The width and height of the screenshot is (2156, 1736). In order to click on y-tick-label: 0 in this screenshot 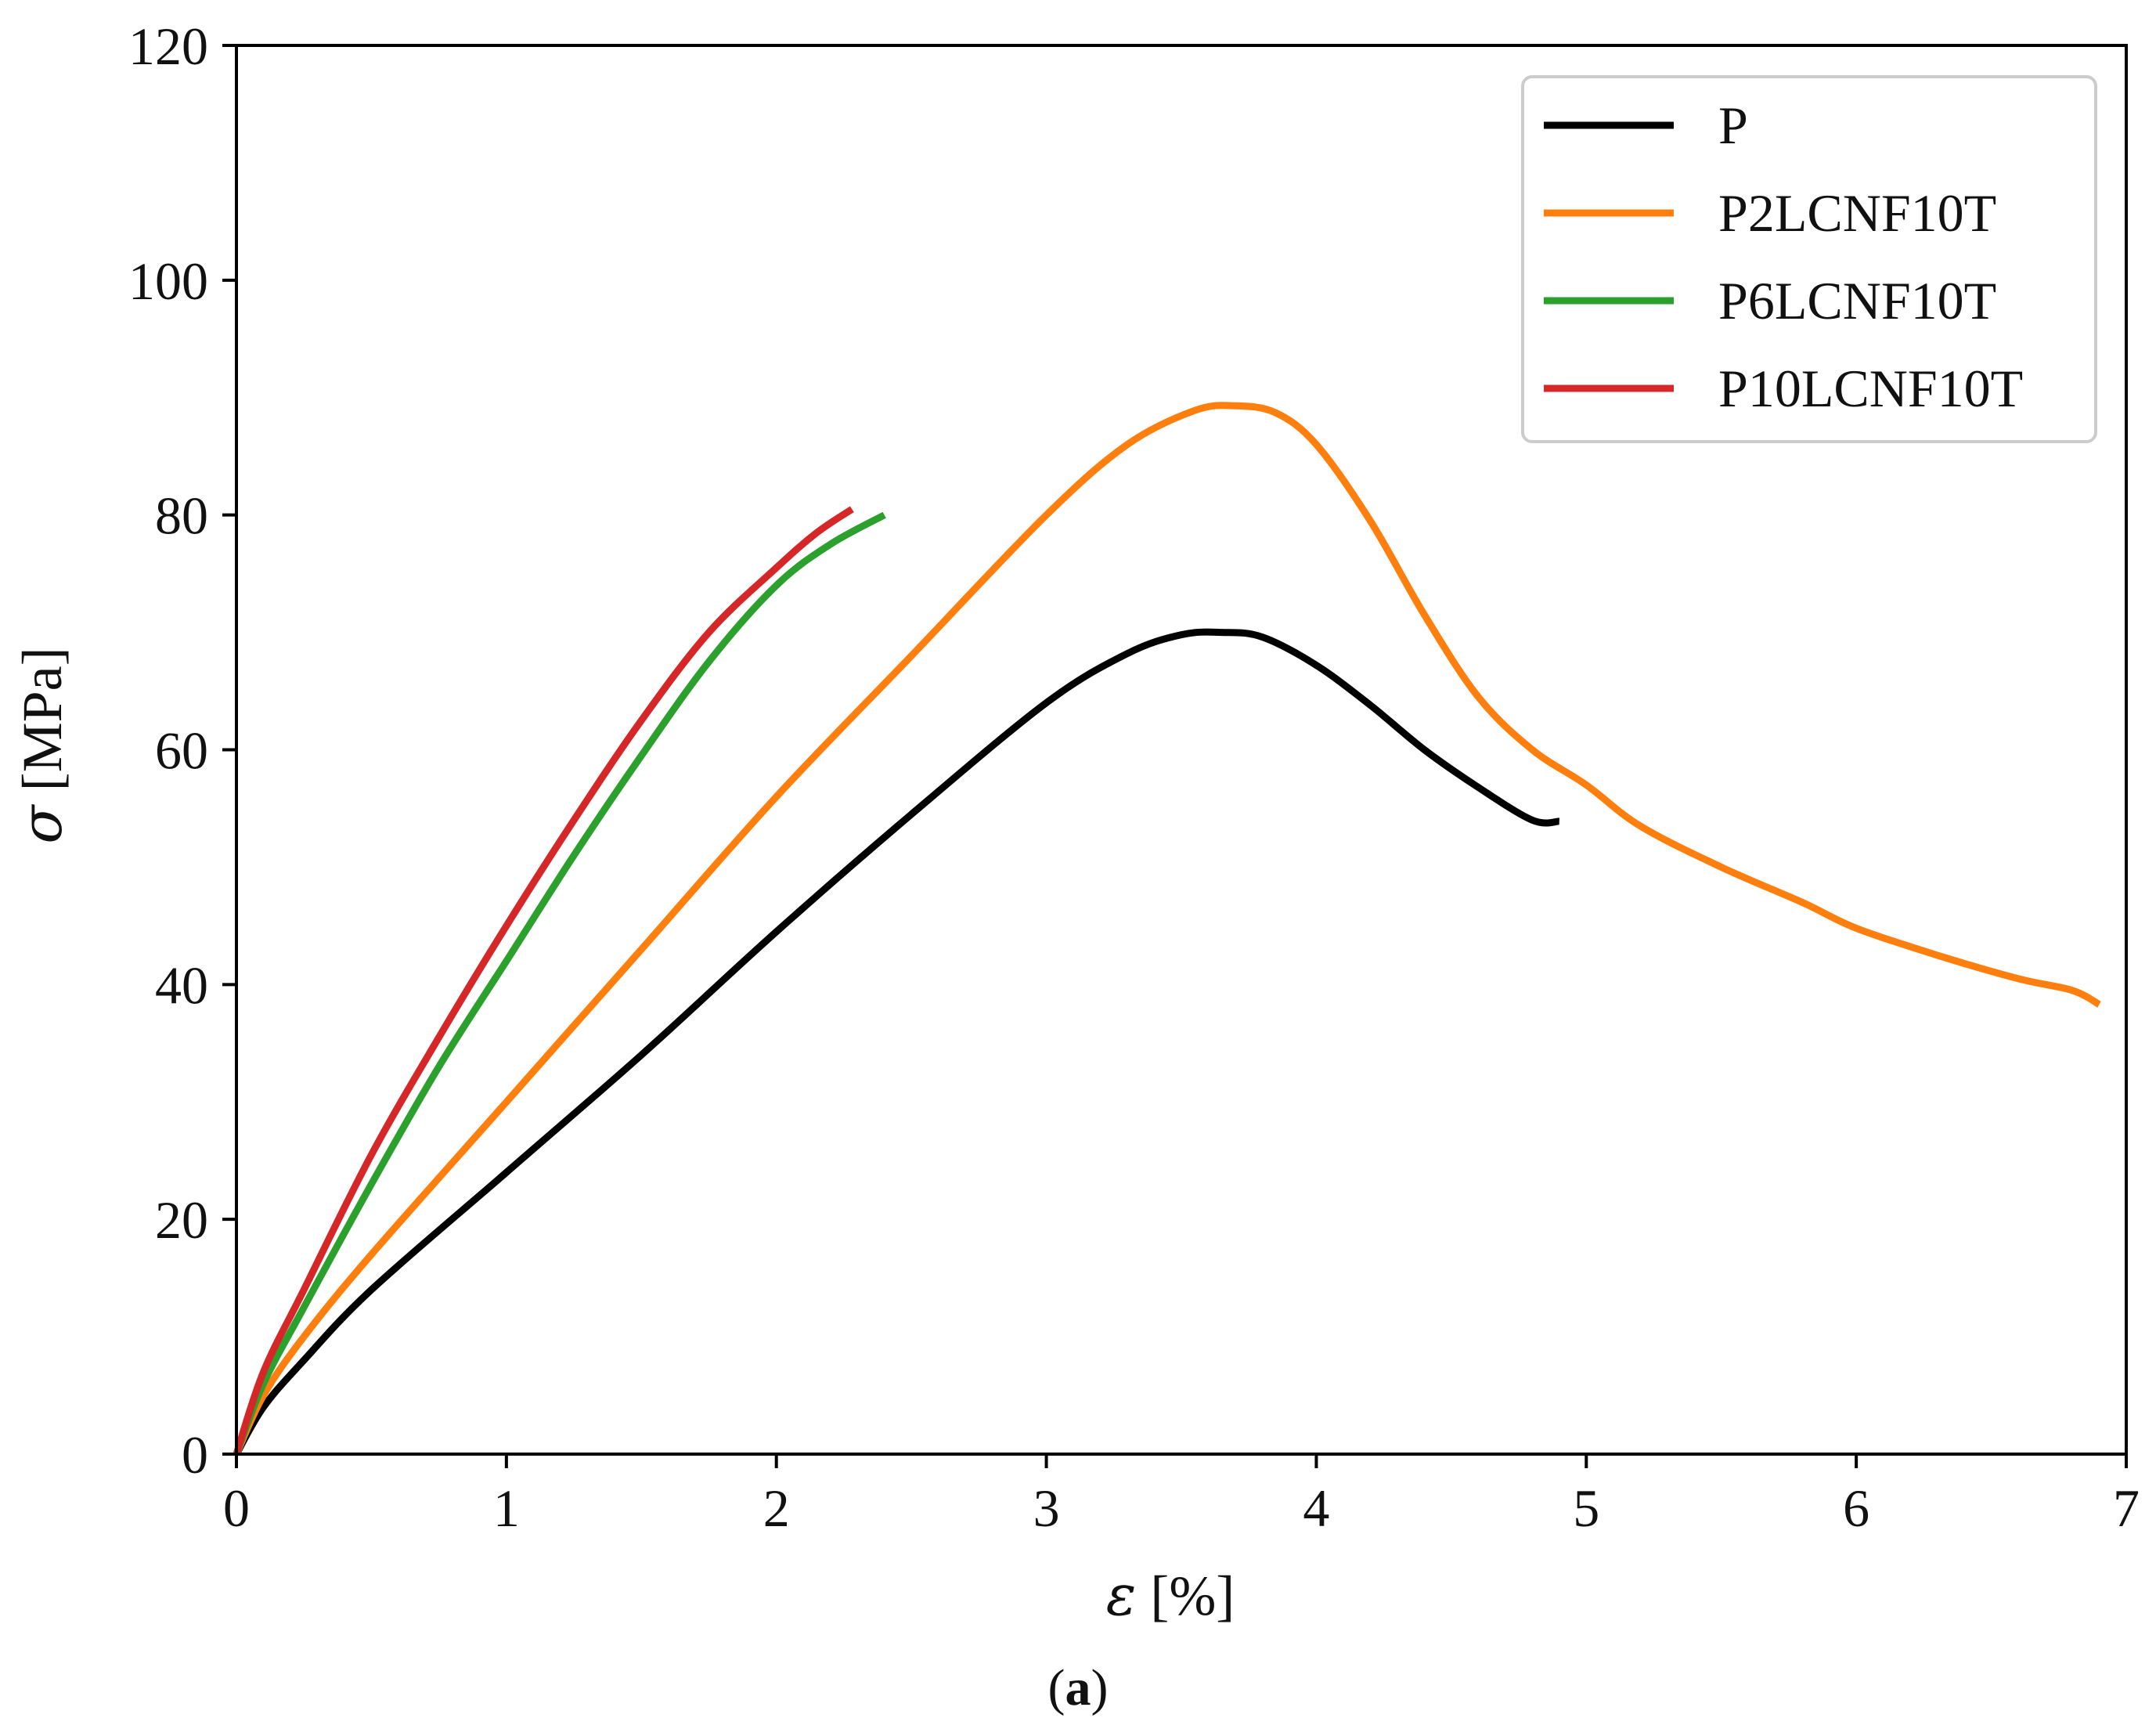, I will do `click(195, 1455)`.